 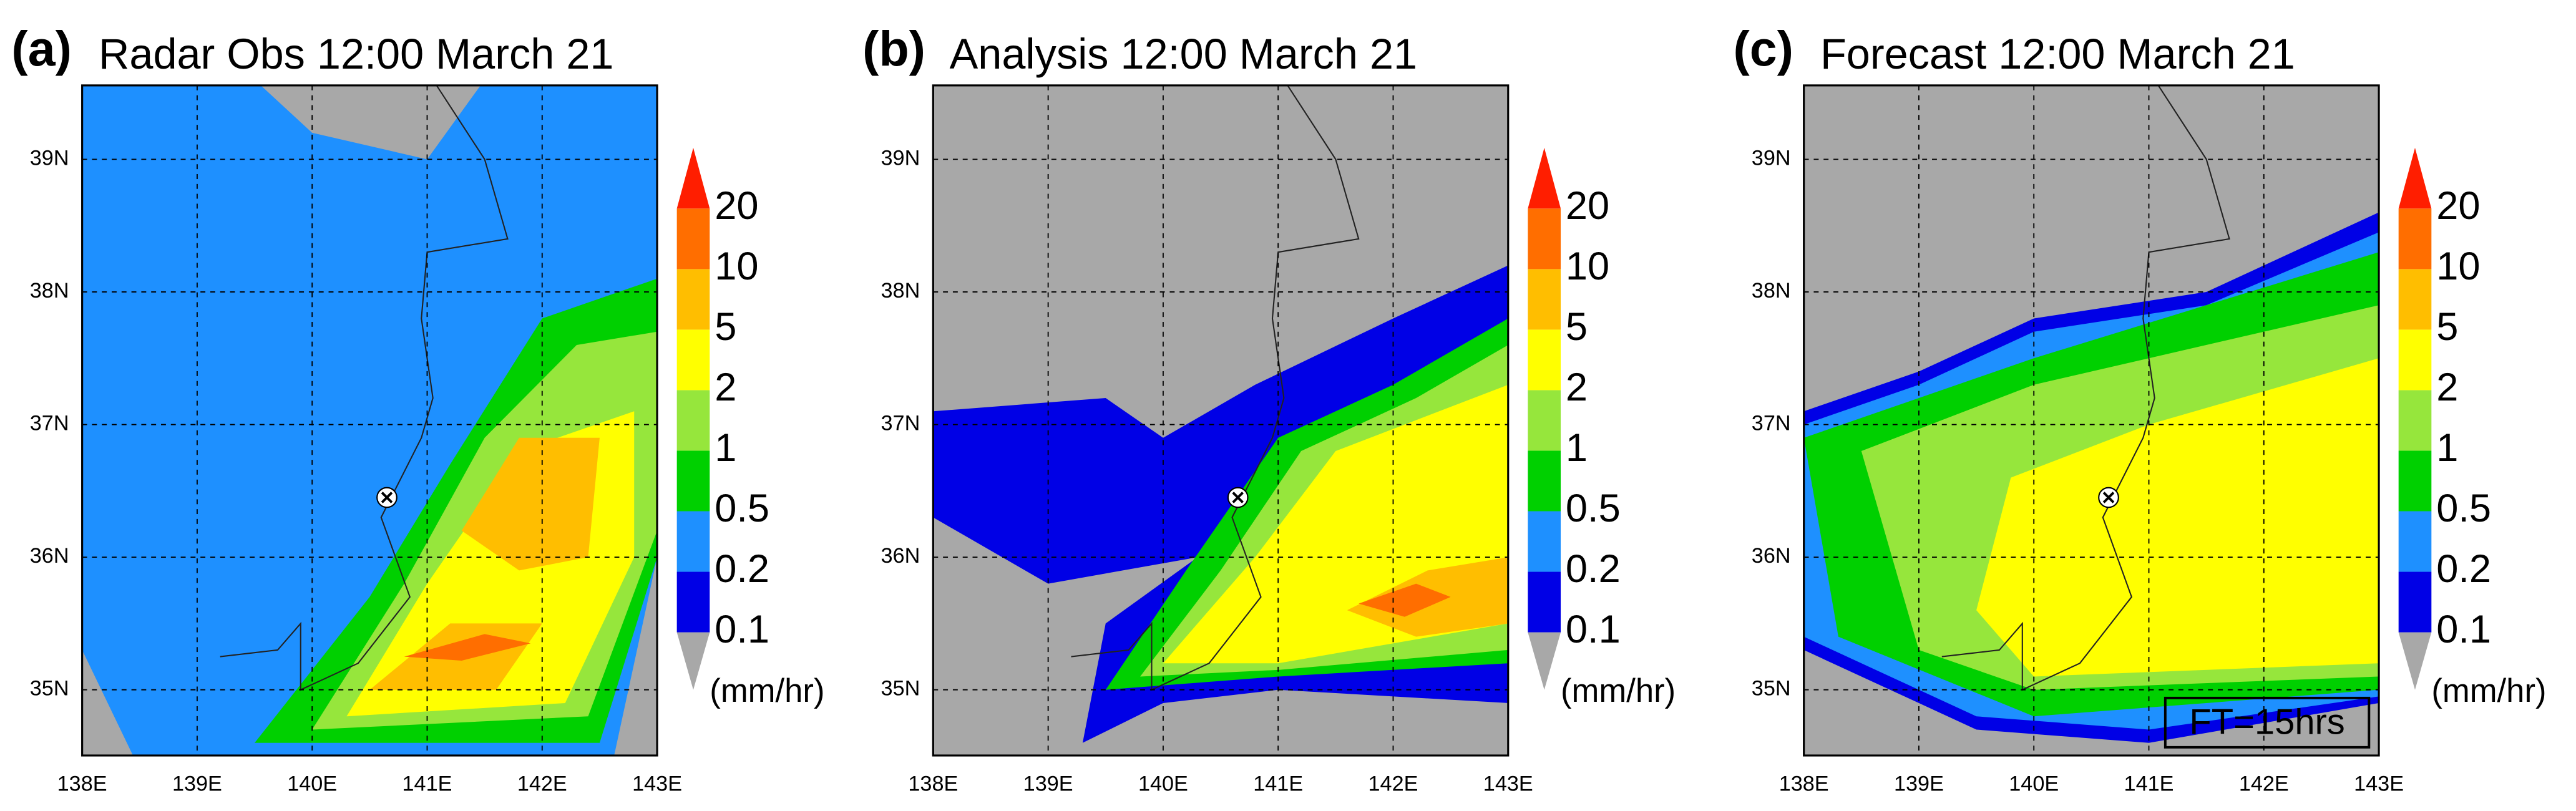 I want to click on annotation-box, so click(x=2267, y=722).